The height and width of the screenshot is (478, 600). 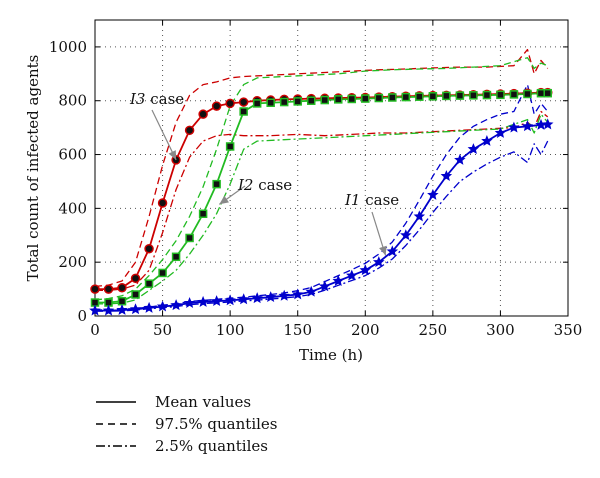 What do you see at coordinates (156, 99) in the screenshot?
I see `annotation-label: I3 case` at bounding box center [156, 99].